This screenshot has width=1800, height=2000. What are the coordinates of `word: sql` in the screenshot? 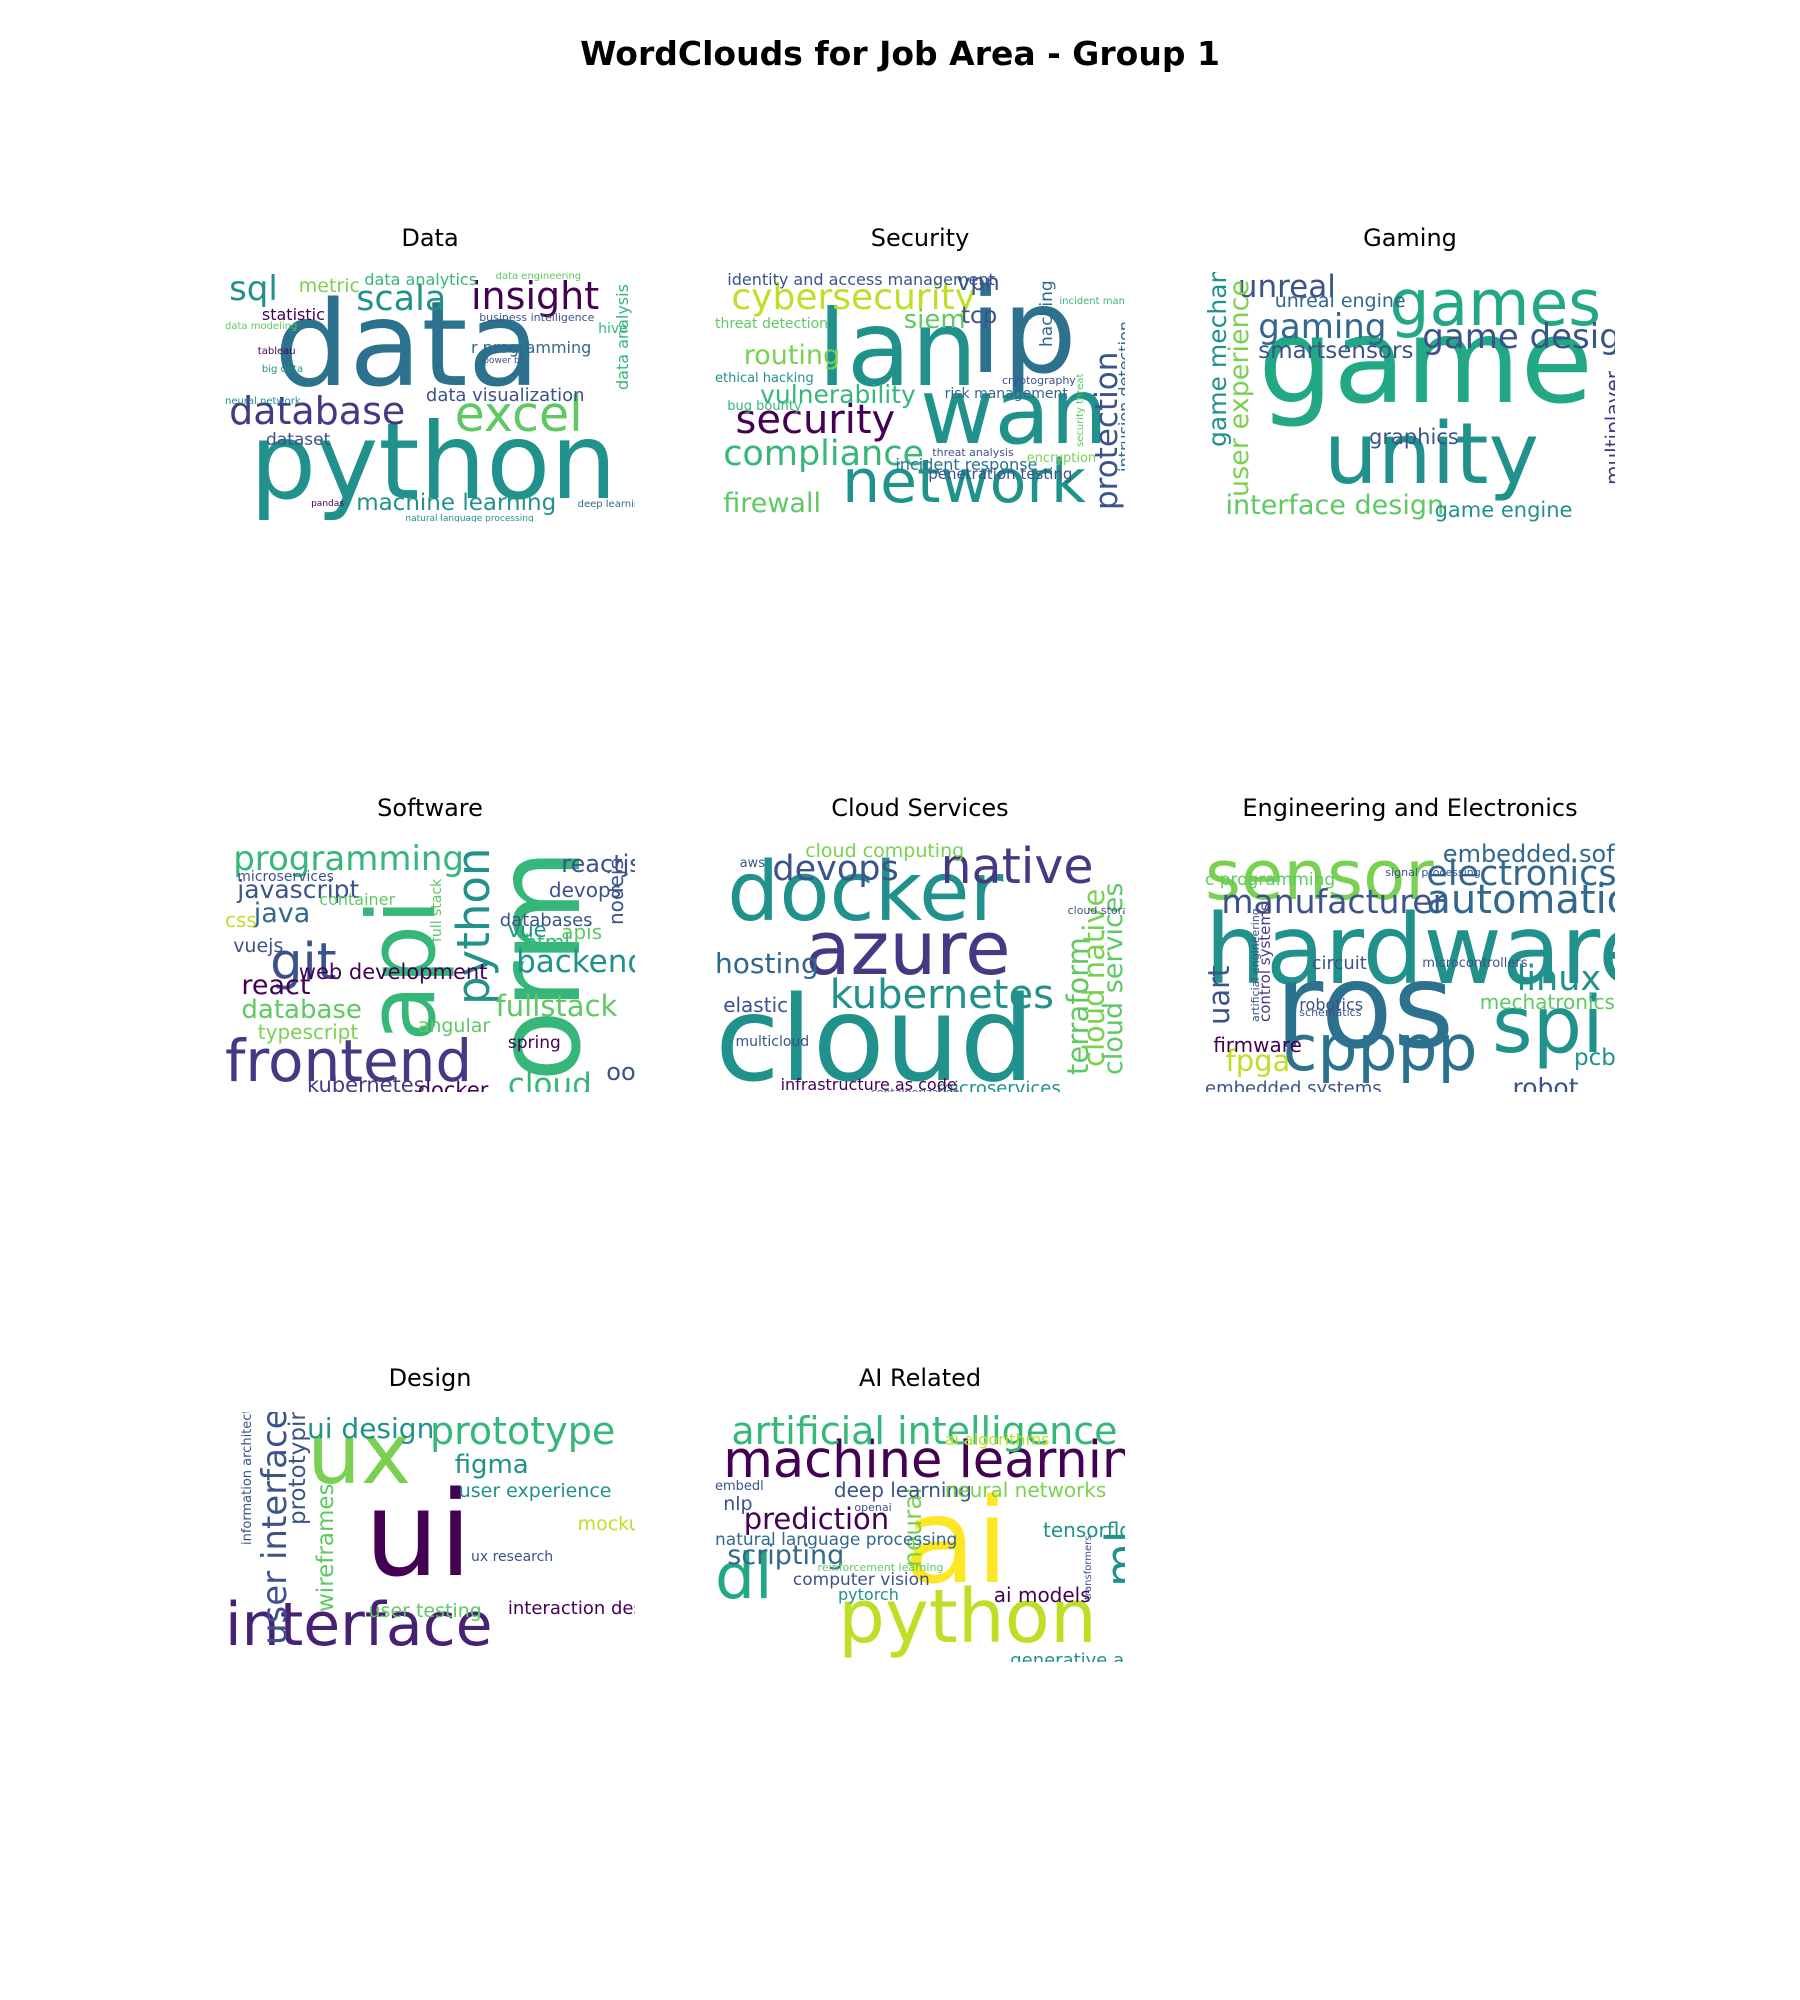 It's located at (253, 289).